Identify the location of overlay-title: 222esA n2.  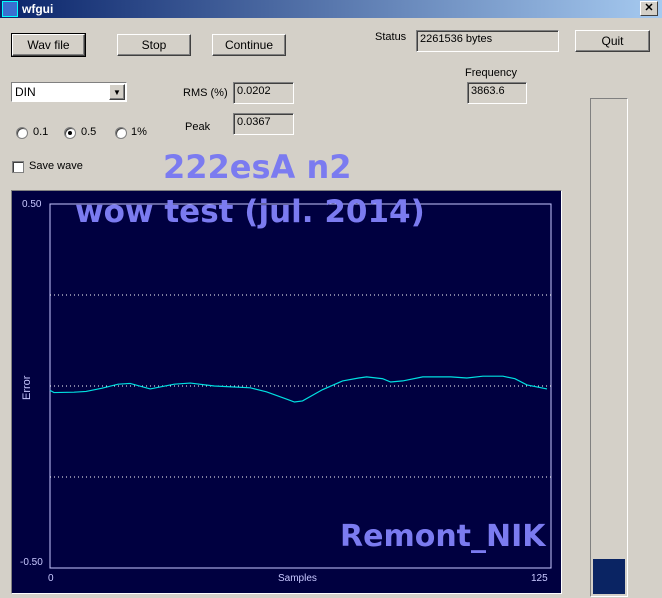
(257, 167).